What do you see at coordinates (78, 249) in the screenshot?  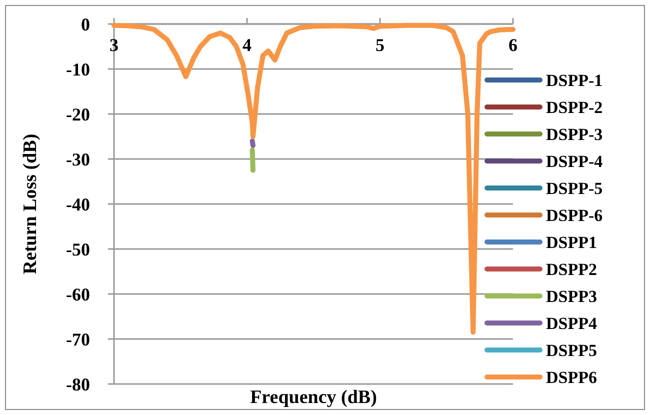 I see `y-tick-label: -50` at bounding box center [78, 249].